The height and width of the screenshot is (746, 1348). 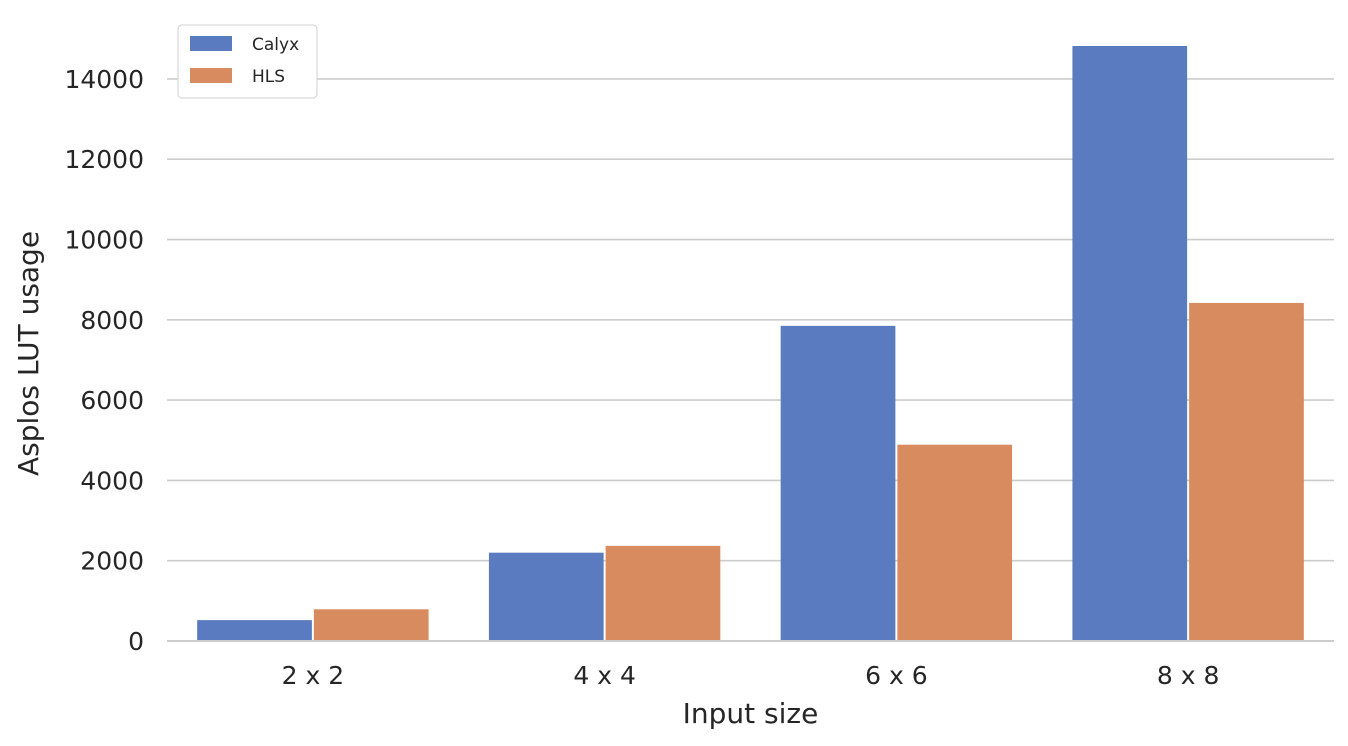 What do you see at coordinates (112, 561) in the screenshot?
I see `y-tick-label: 2000` at bounding box center [112, 561].